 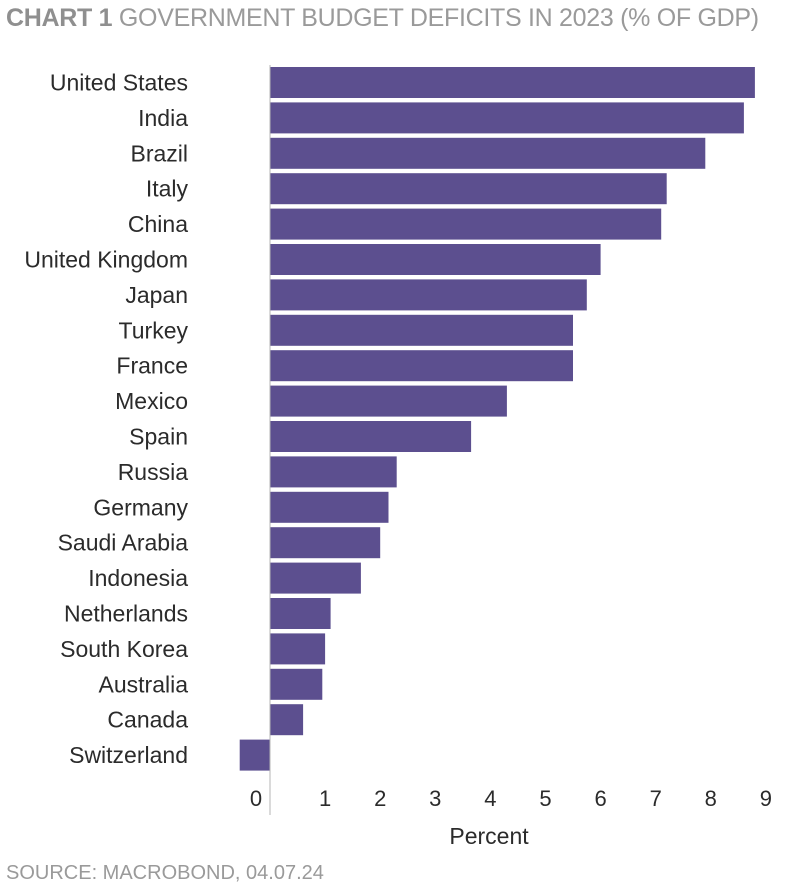 What do you see at coordinates (435, 798) in the screenshot?
I see `x-tick-label: 3` at bounding box center [435, 798].